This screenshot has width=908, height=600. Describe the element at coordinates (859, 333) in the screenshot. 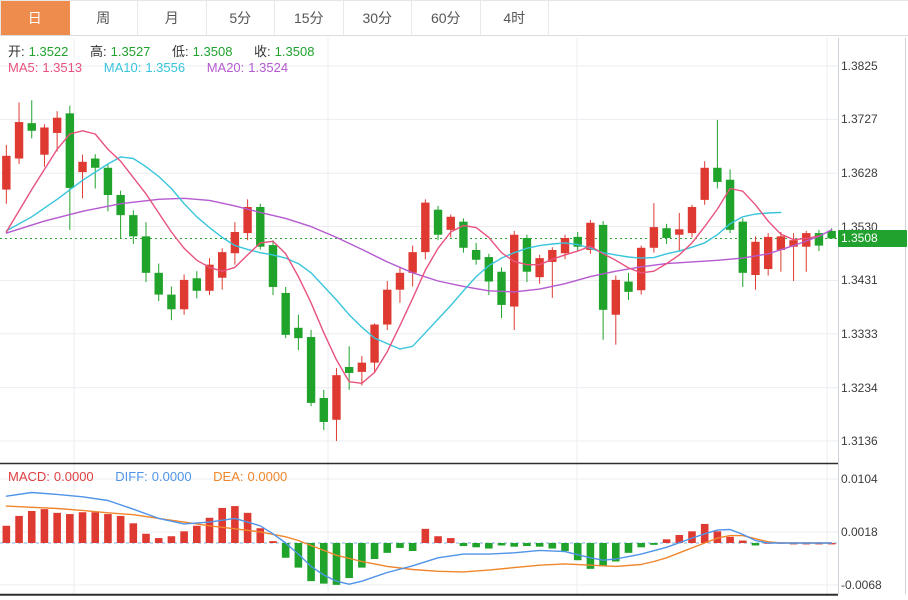

I see `axis-tick-label: 1.3333` at that location.